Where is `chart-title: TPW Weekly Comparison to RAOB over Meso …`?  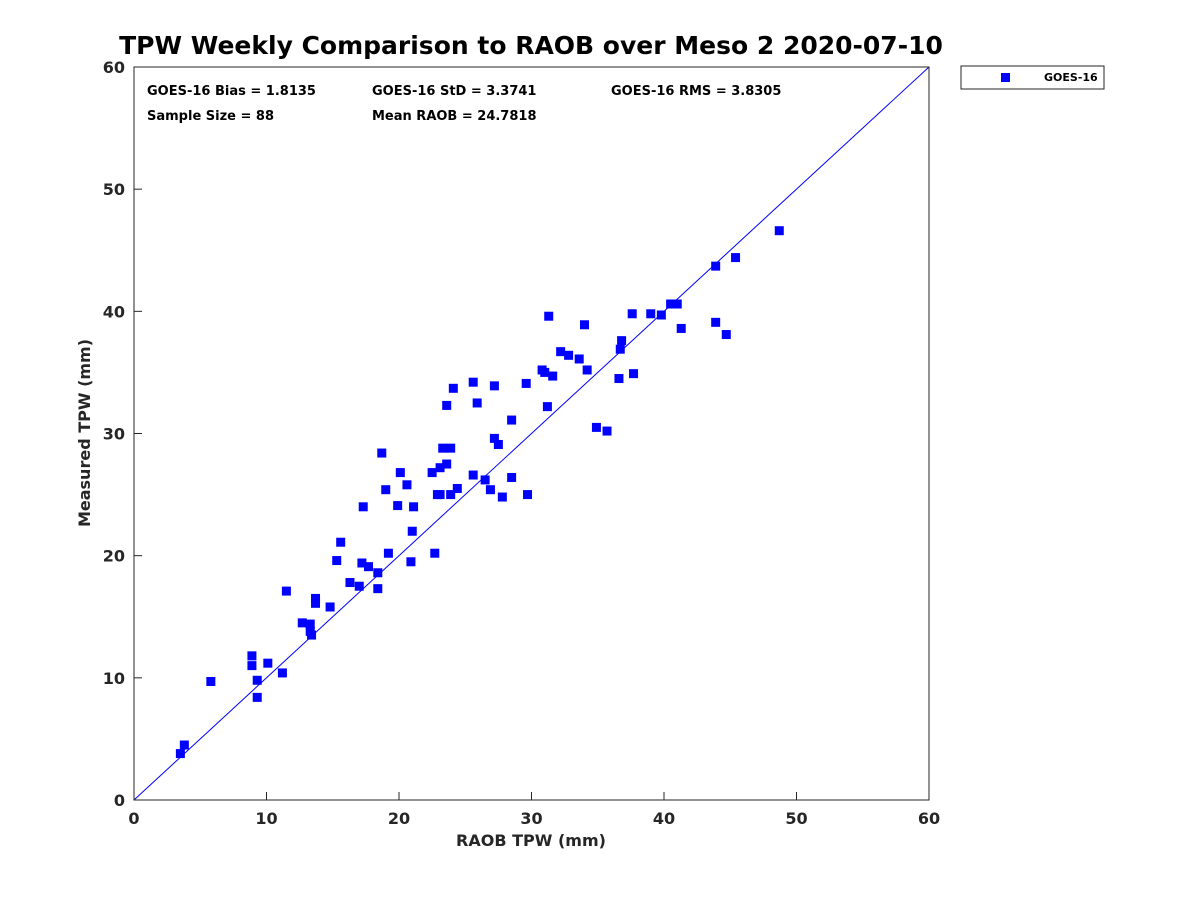
chart-title: TPW Weekly Comparison to RAOB over Meso … is located at coordinates (531, 45).